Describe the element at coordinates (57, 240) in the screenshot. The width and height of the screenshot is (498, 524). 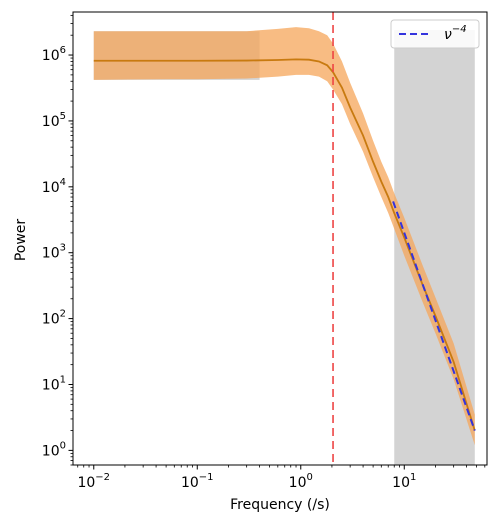
I see `y-axis: 10⁰ 10¹ 10² 10³ 10⁴ 10⁵ 10⁶` at that location.